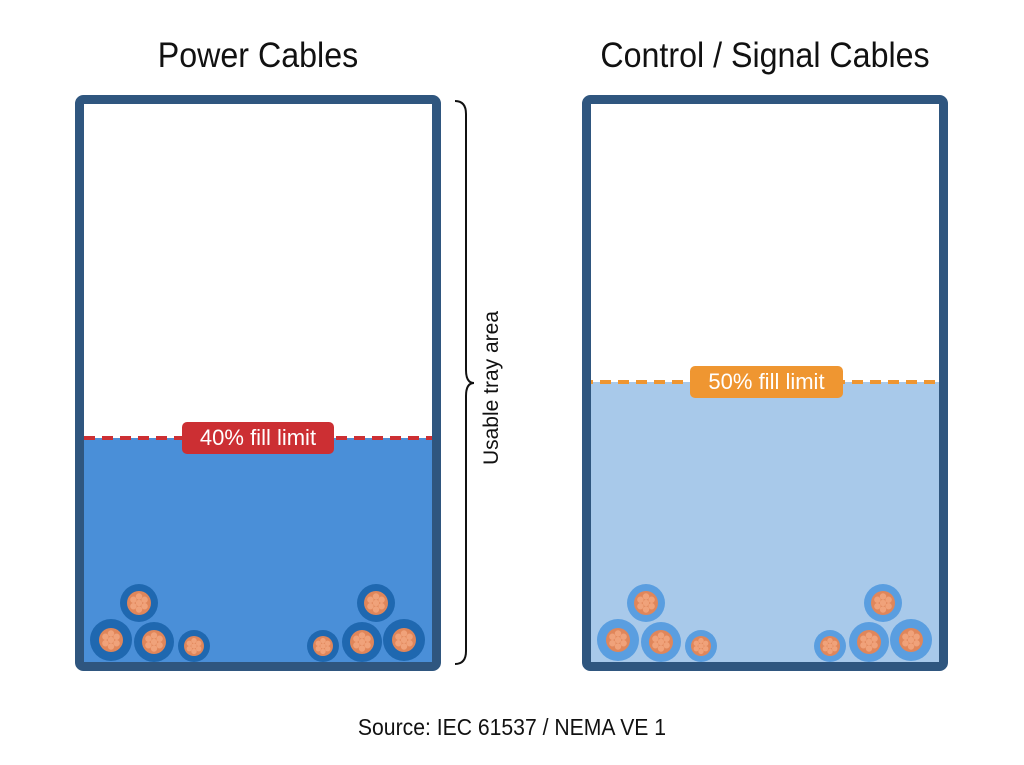 This screenshot has height=765, width=1024. Describe the element at coordinates (464, 382) in the screenshot. I see `usable-area-brace` at that location.